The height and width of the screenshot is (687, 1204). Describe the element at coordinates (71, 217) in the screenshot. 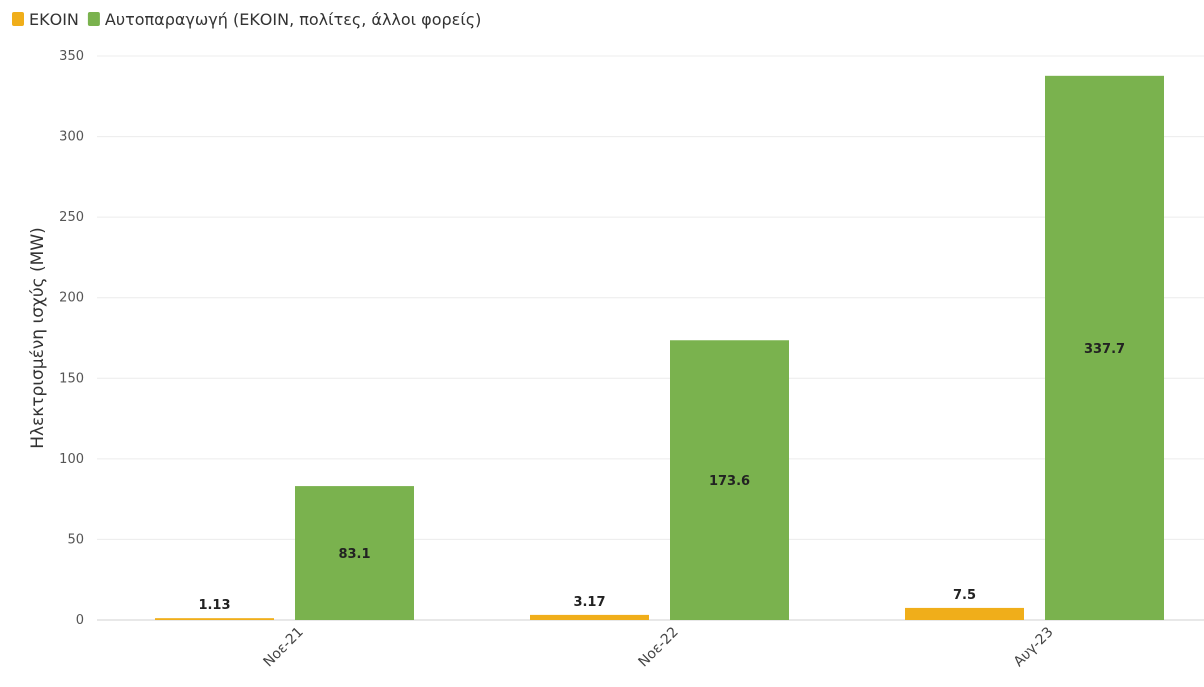

I see `y-tick-label-5: 250` at that location.